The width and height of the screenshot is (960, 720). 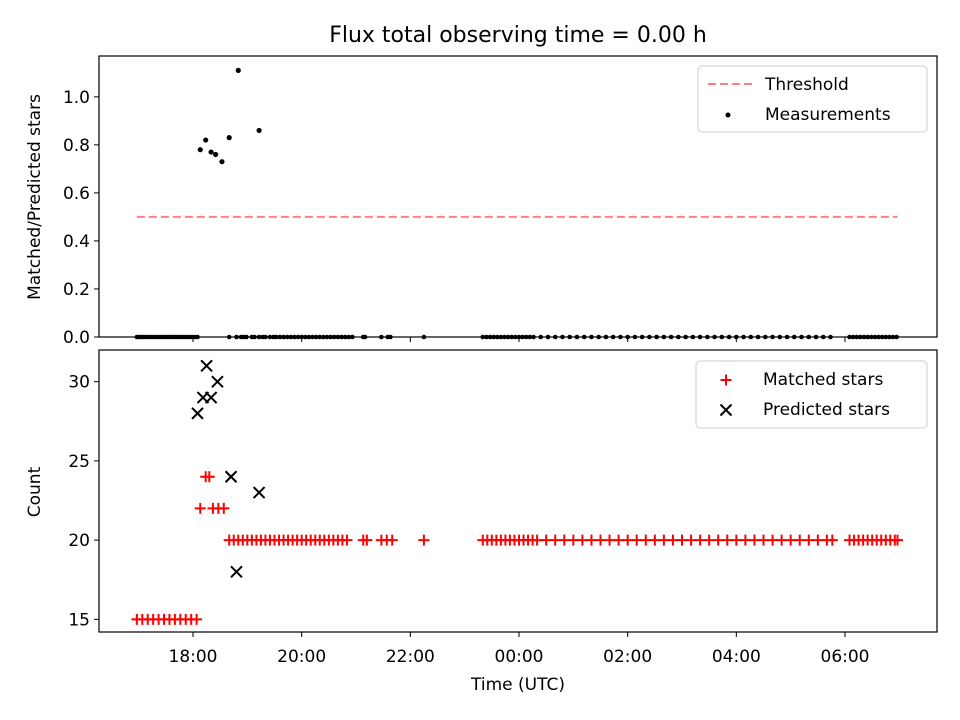 I want to click on chart-title: Flux total observing time = 0.00 h, so click(x=518, y=35).